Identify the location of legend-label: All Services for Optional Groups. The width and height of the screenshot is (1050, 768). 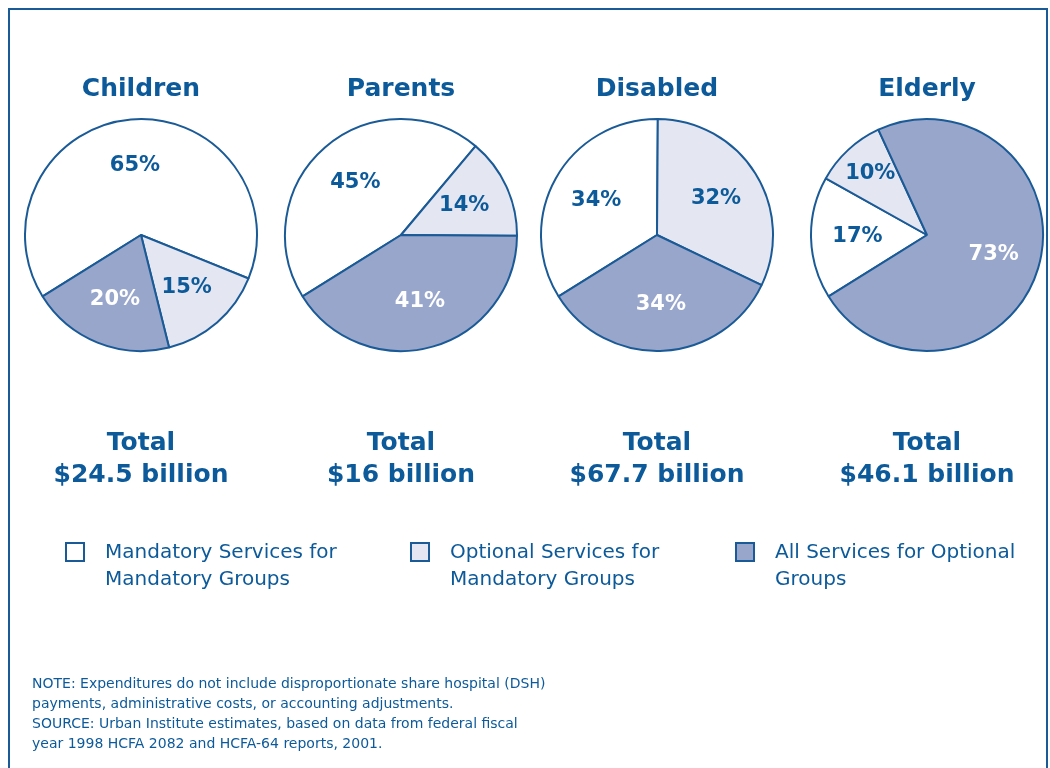
(896, 565).